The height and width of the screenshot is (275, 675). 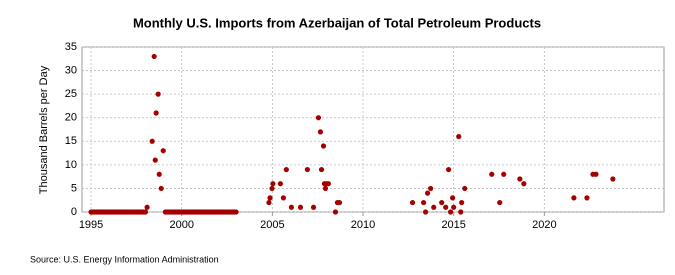 I want to click on y-tick-label: 35, so click(x=71, y=47).